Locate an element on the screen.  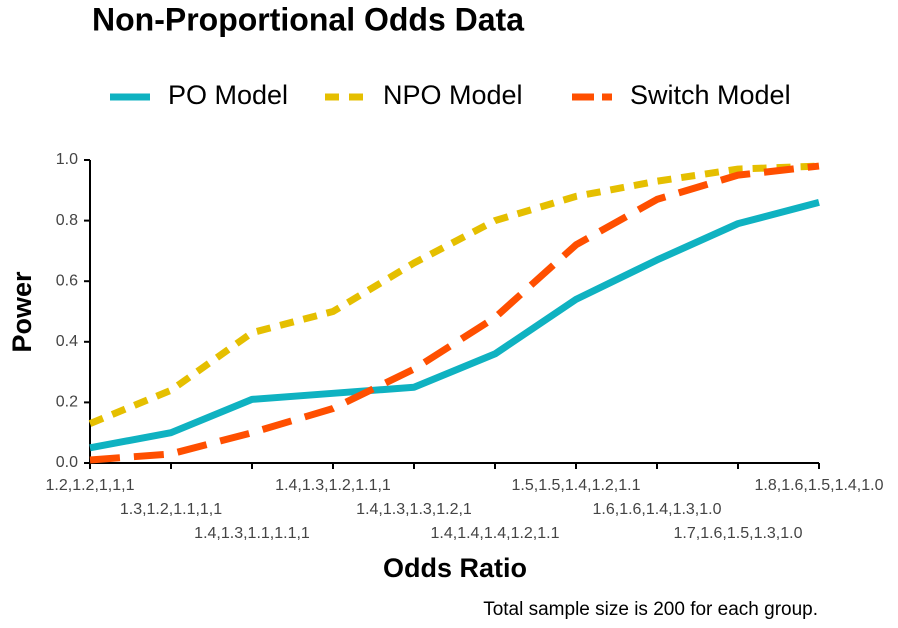
y-tick-label: 0.8 is located at coordinates (67, 220).